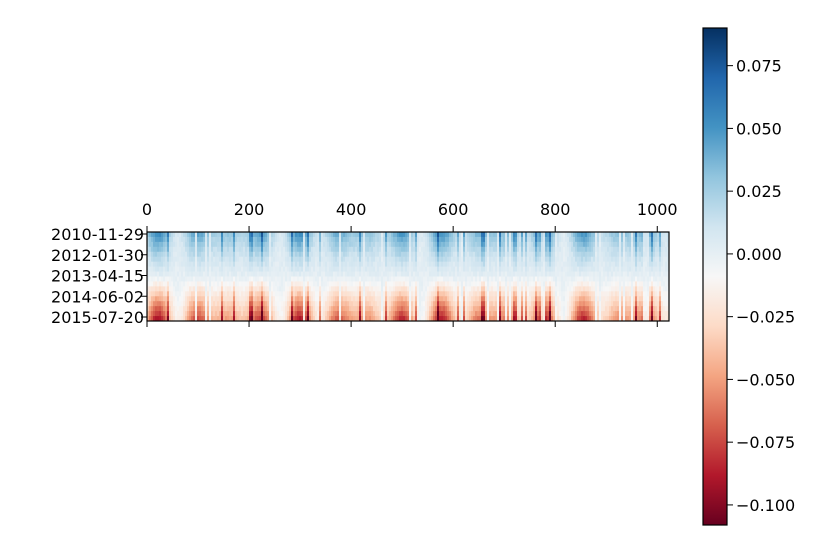 This screenshot has width=830, height=554. I want to click on colorbar-tick-5: −0.050, so click(761, 379).